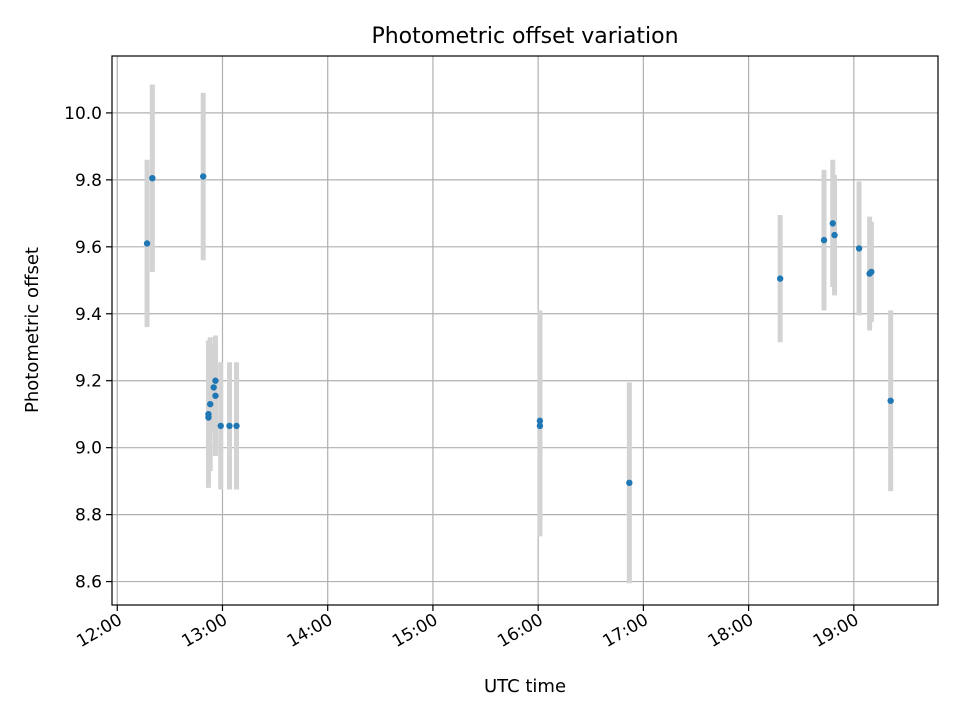  Describe the element at coordinates (525, 686) in the screenshot. I see `x-axis-label: UTC time` at that location.